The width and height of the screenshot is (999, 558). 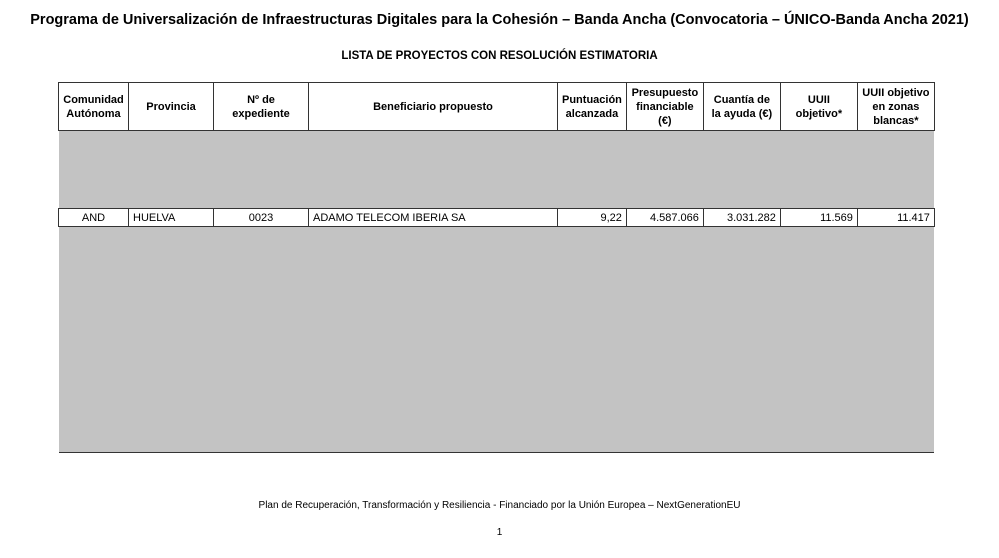 What do you see at coordinates (664, 217) in the screenshot?
I see `cell-presupuesto: 4.587.066` at bounding box center [664, 217].